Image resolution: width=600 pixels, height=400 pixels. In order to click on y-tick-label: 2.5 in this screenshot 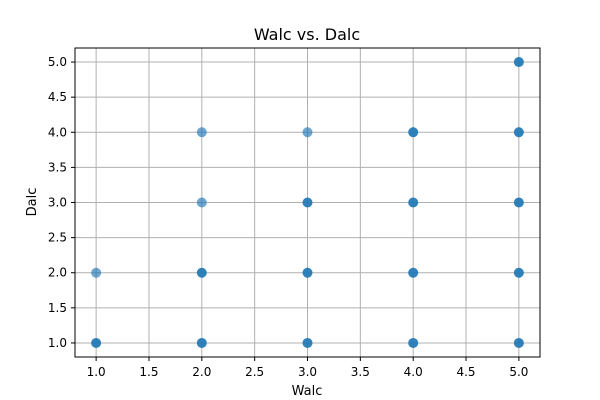, I will do `click(57, 238)`.